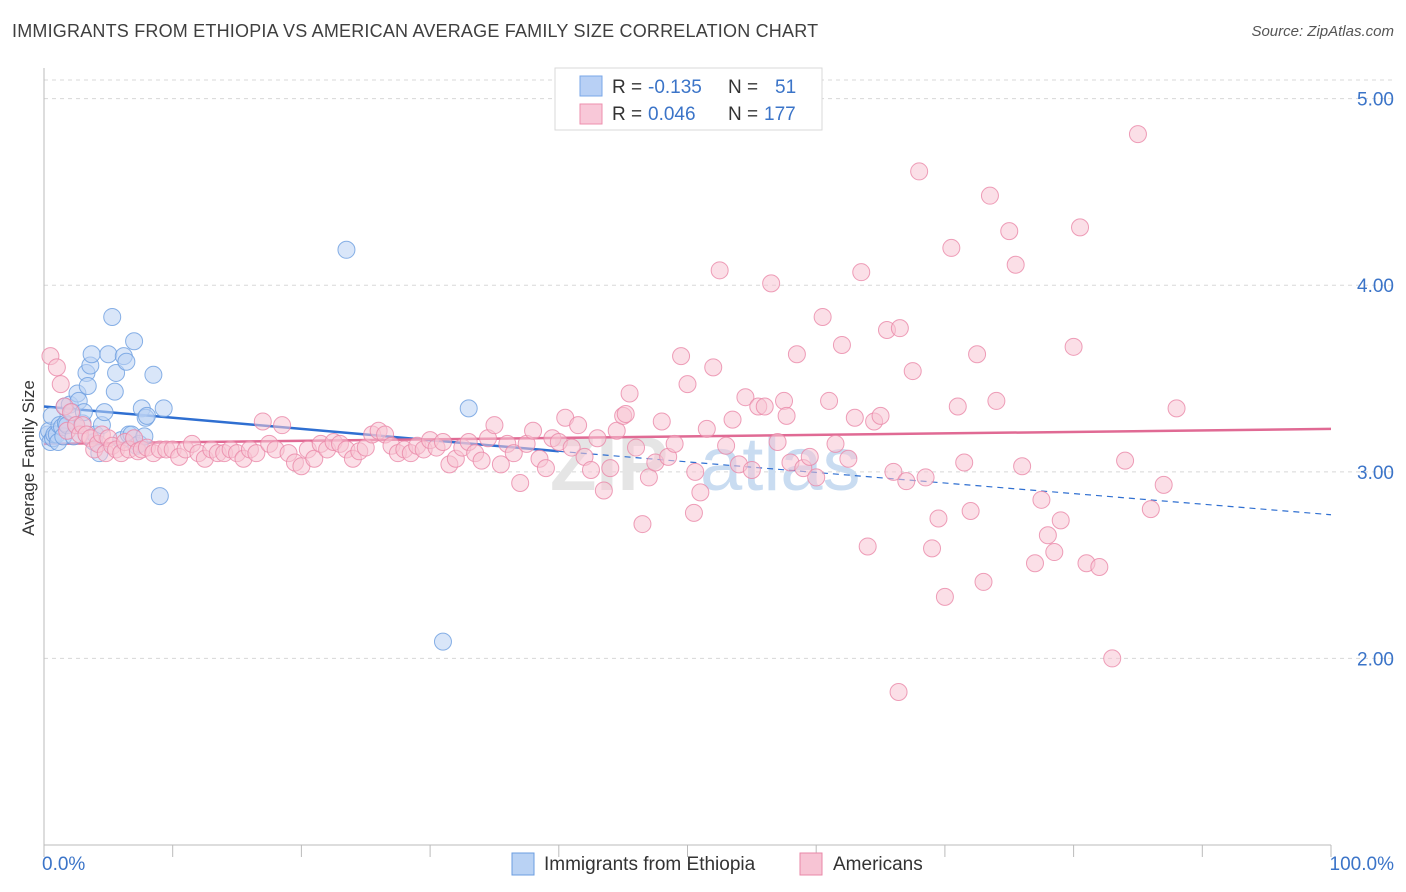 This screenshot has width=1406, height=892. I want to click on y-tick-labels: 2.00 3.00 4.00 5.00, so click(1375, 380).